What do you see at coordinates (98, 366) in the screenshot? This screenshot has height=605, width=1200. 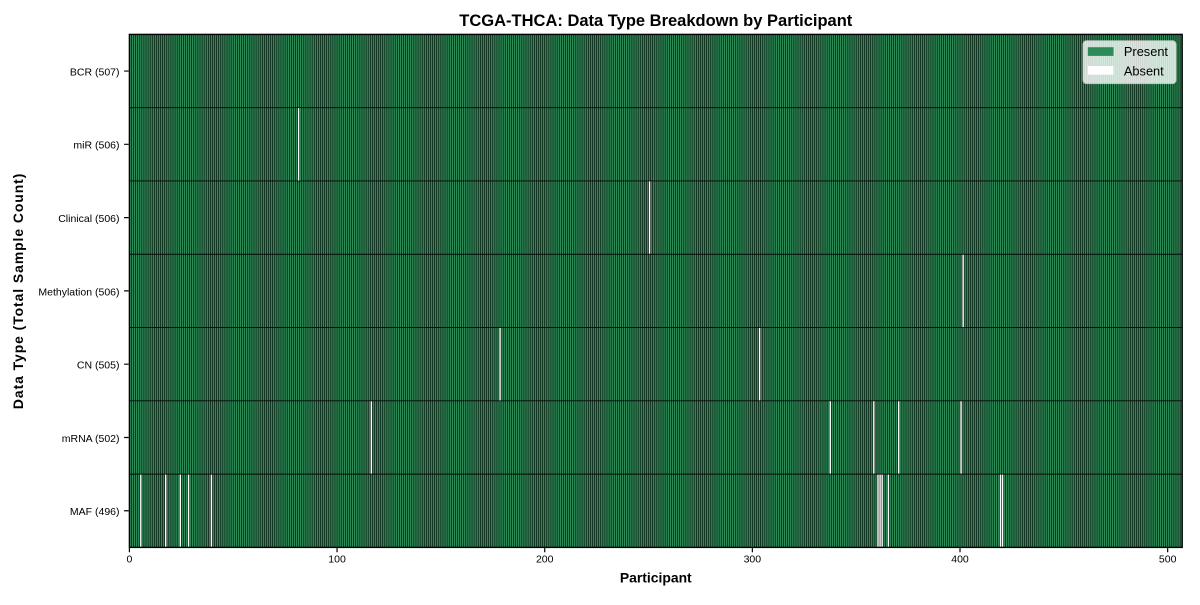 I see `svg-text: CN (505)` at bounding box center [98, 366].